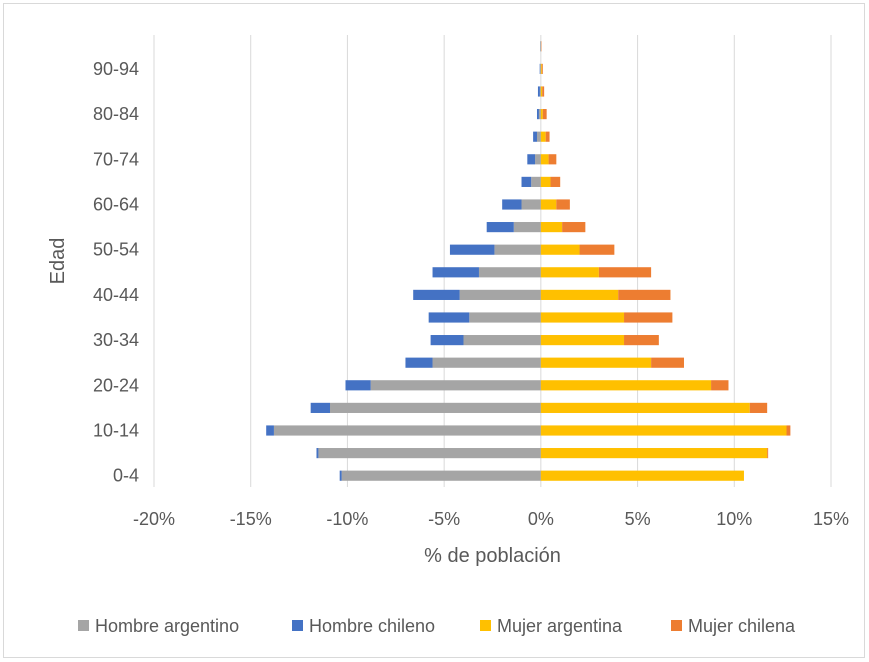 This screenshot has width=869, height=662. What do you see at coordinates (116, 295) in the screenshot?
I see `y-tick-label: 40-44` at bounding box center [116, 295].